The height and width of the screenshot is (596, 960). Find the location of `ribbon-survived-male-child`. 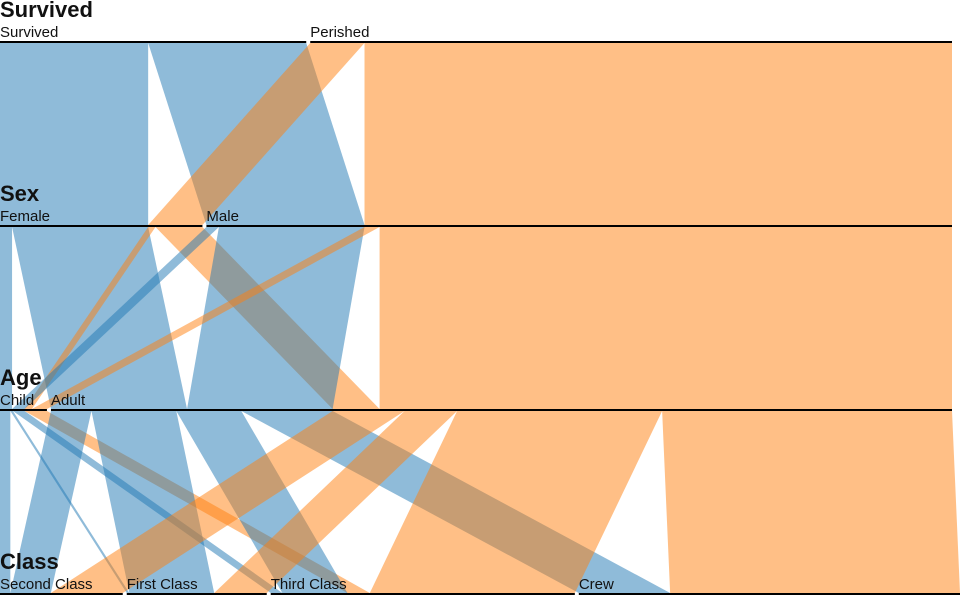

ribbon-survived-male-child is located at coordinates (115, 318).